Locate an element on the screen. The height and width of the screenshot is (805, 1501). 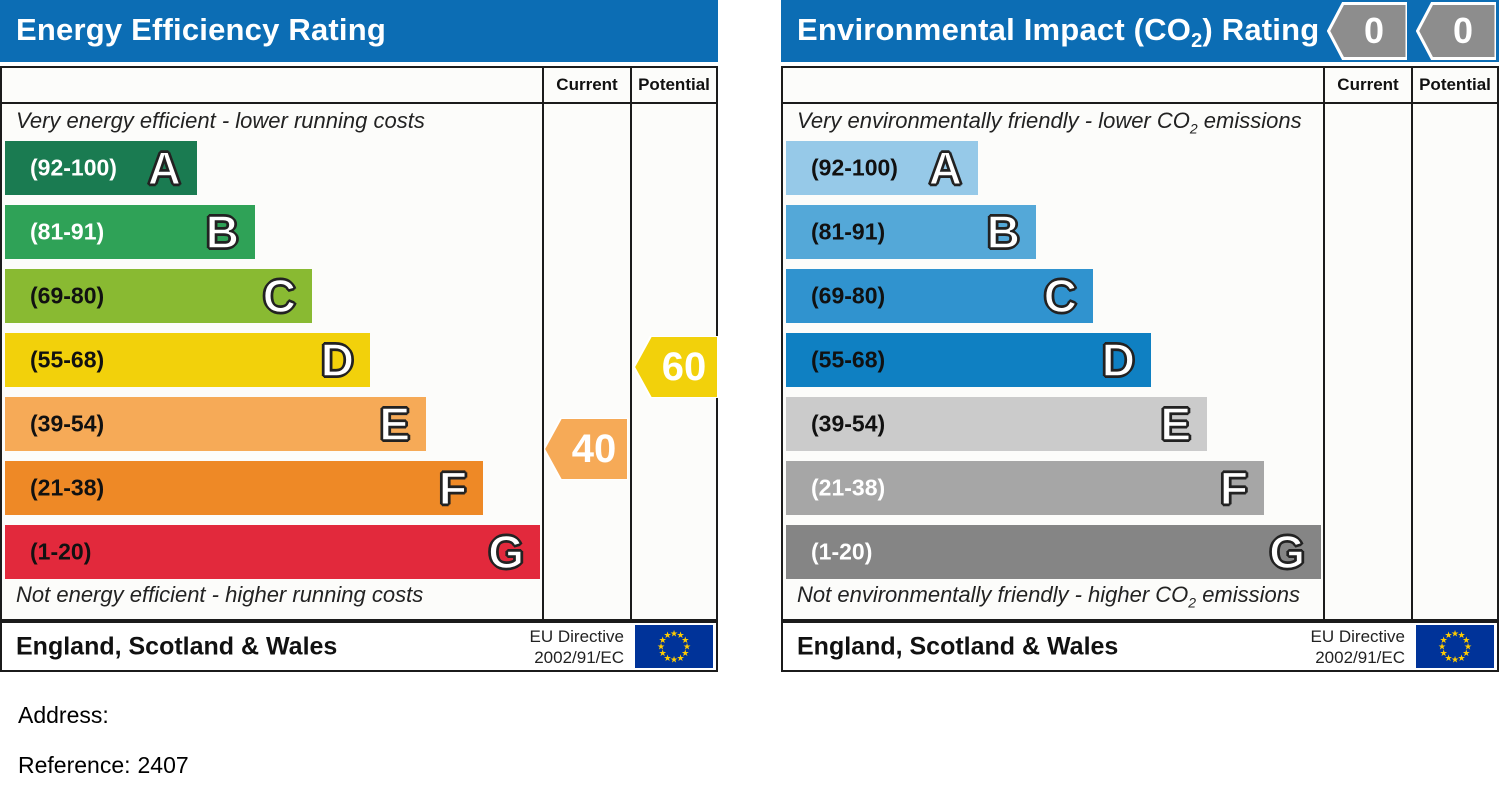
current-column-divider is located at coordinates (543, 343).